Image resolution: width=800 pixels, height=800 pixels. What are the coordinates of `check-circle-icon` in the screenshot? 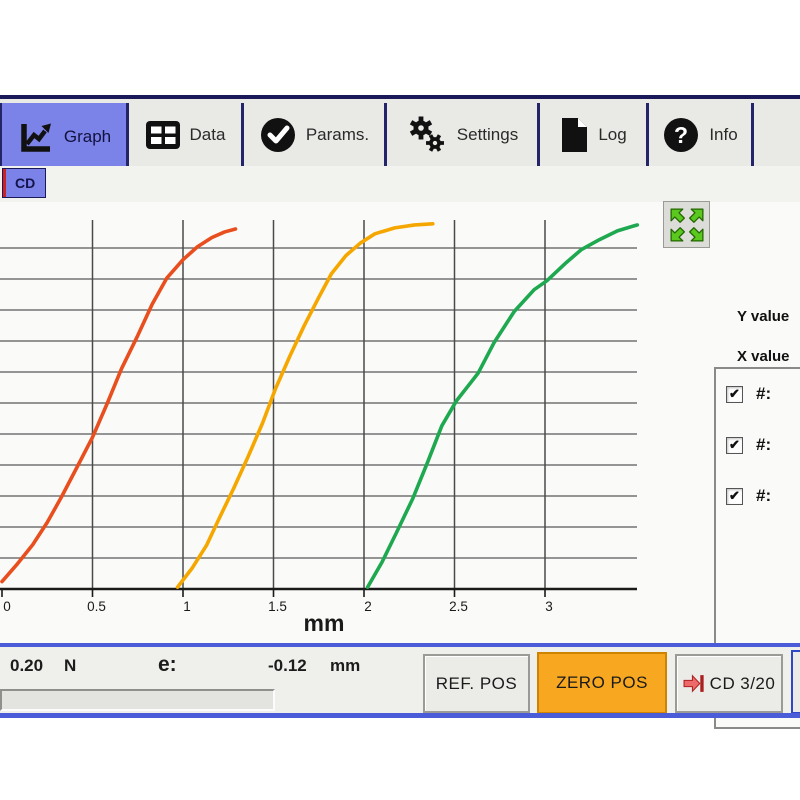 It's located at (277, 134).